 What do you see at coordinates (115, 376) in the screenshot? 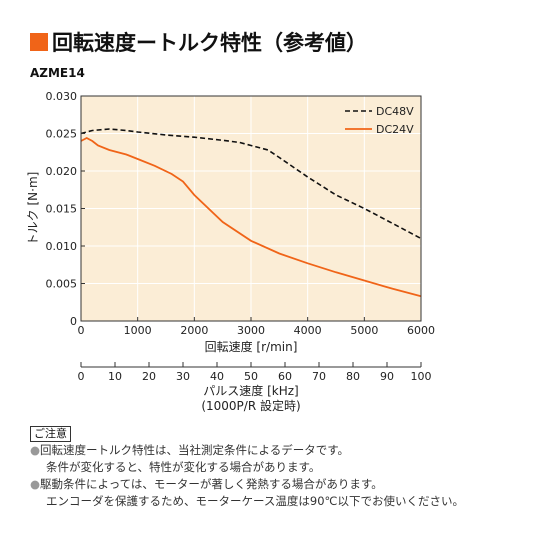
I see `pulse-tick-label: 10` at bounding box center [115, 376].